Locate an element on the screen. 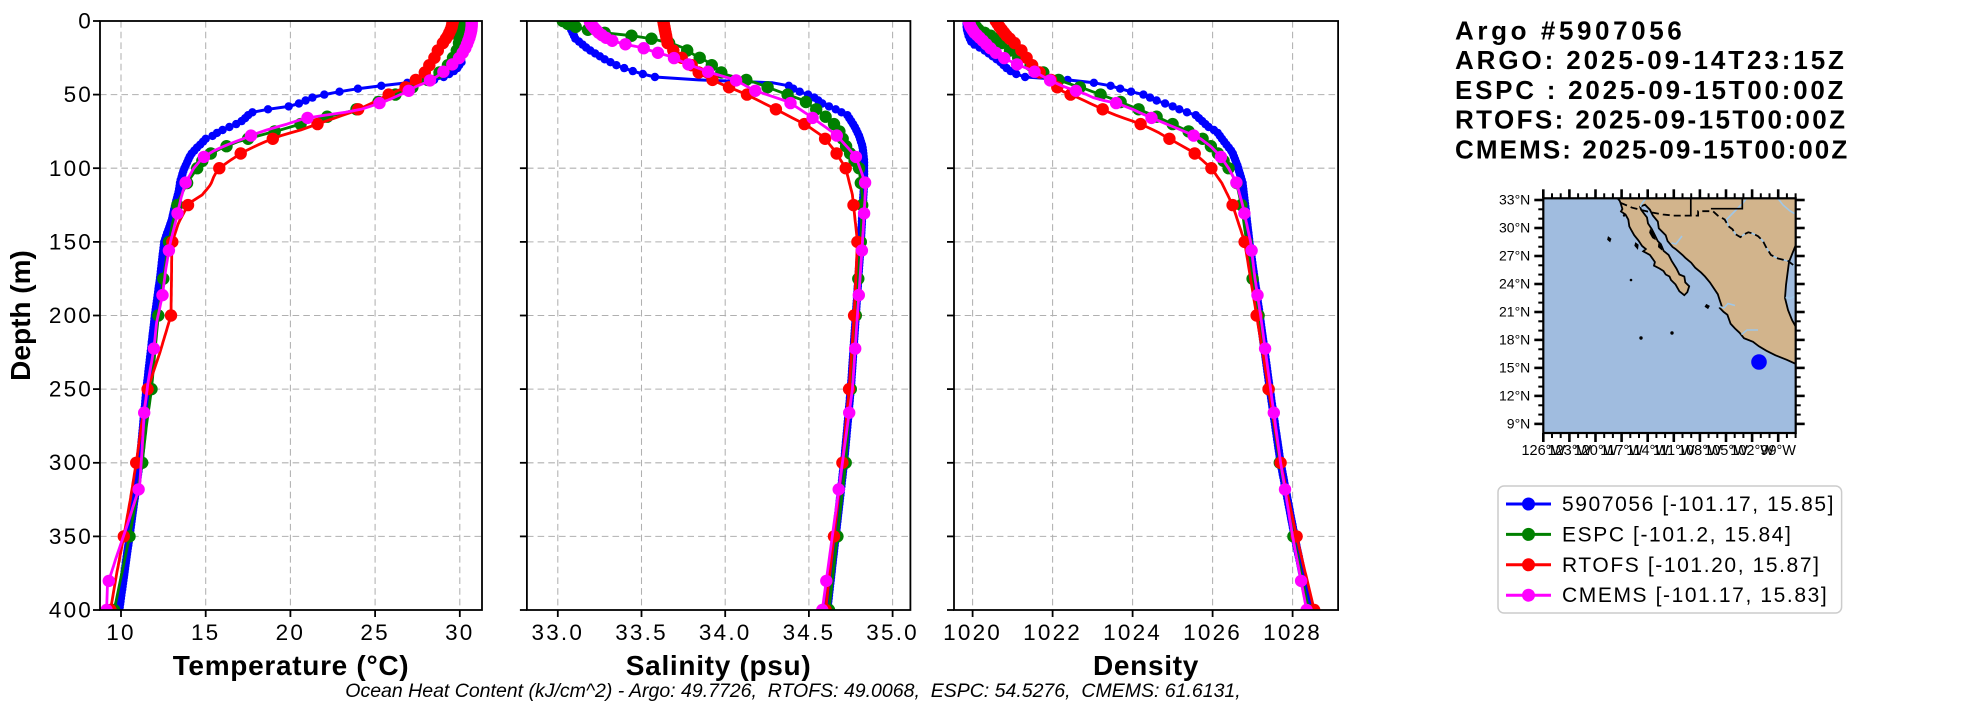 The image size is (1967, 717). svg-text: 33.5 is located at coordinates (641, 632).